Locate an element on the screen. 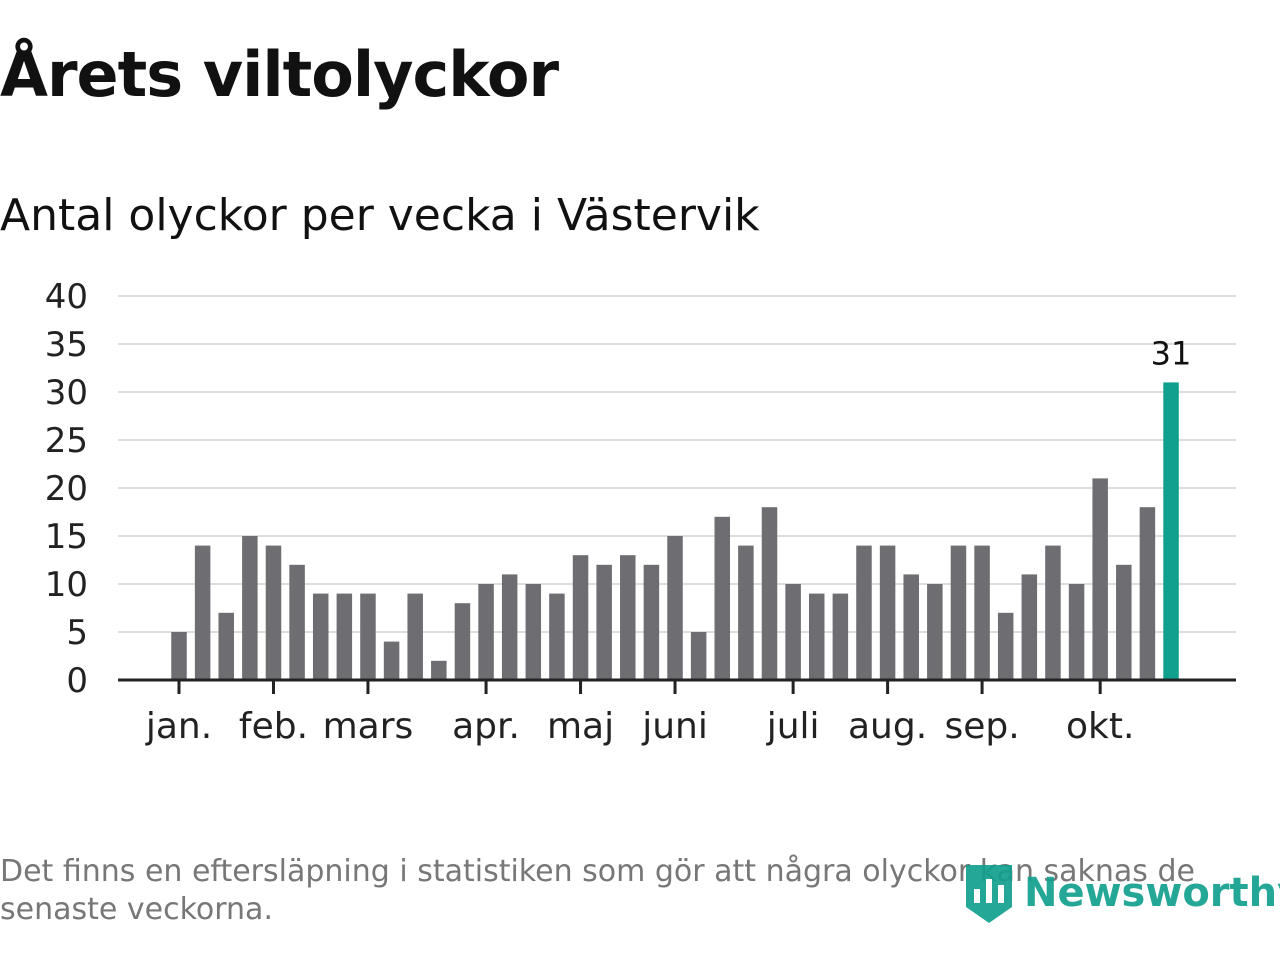 The image size is (1280, 960). newsworthy-logo-icon is located at coordinates (989, 894).